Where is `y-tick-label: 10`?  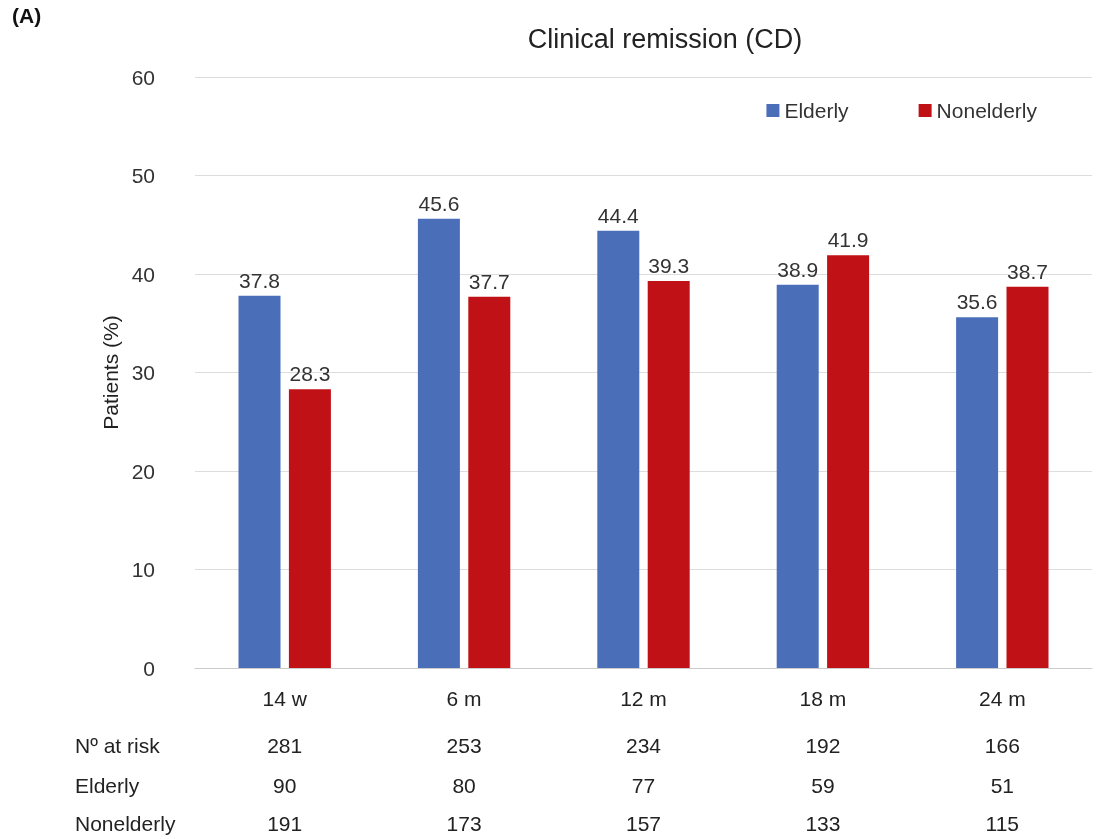 y-tick-label: 10 is located at coordinates (143, 569).